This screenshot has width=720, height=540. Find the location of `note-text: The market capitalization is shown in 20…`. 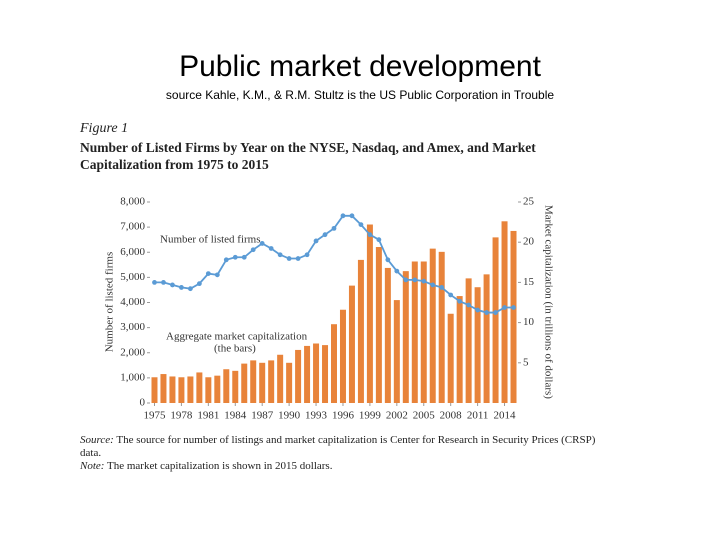

note-text: The market capitalization is shown in 20… is located at coordinates (220, 466).